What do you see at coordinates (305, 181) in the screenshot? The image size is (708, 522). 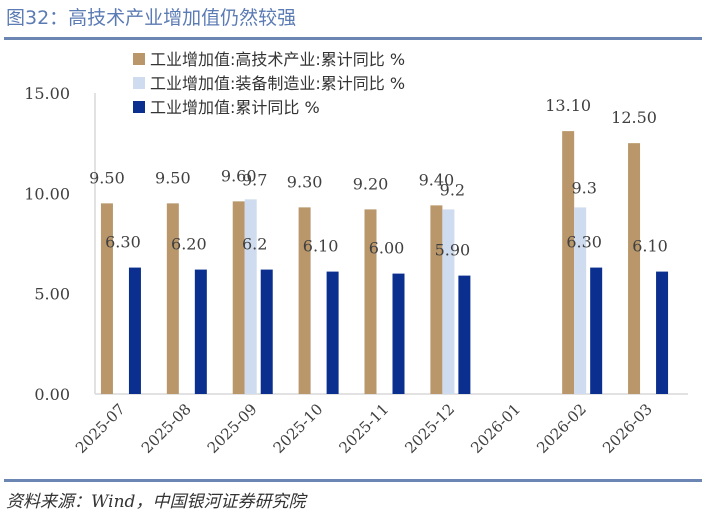 I see `data-label: 9.30` at bounding box center [305, 181].